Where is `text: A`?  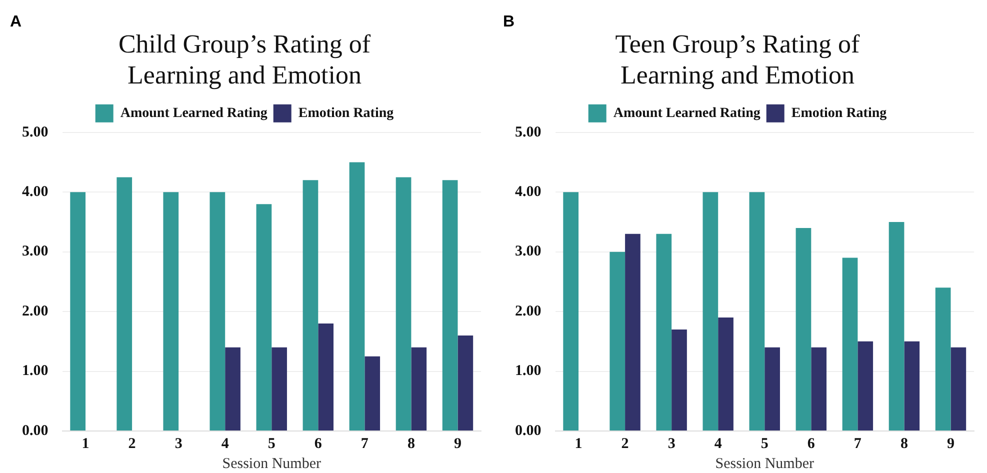
text: A is located at coordinates (16, 21).